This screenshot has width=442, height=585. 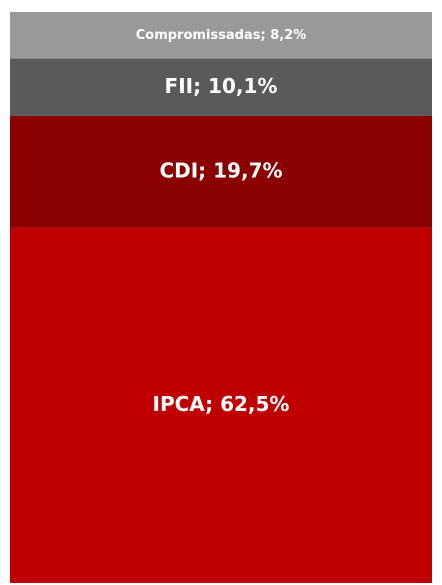 I want to click on segment-label: IPCA; 62,5%, so click(x=221, y=404).